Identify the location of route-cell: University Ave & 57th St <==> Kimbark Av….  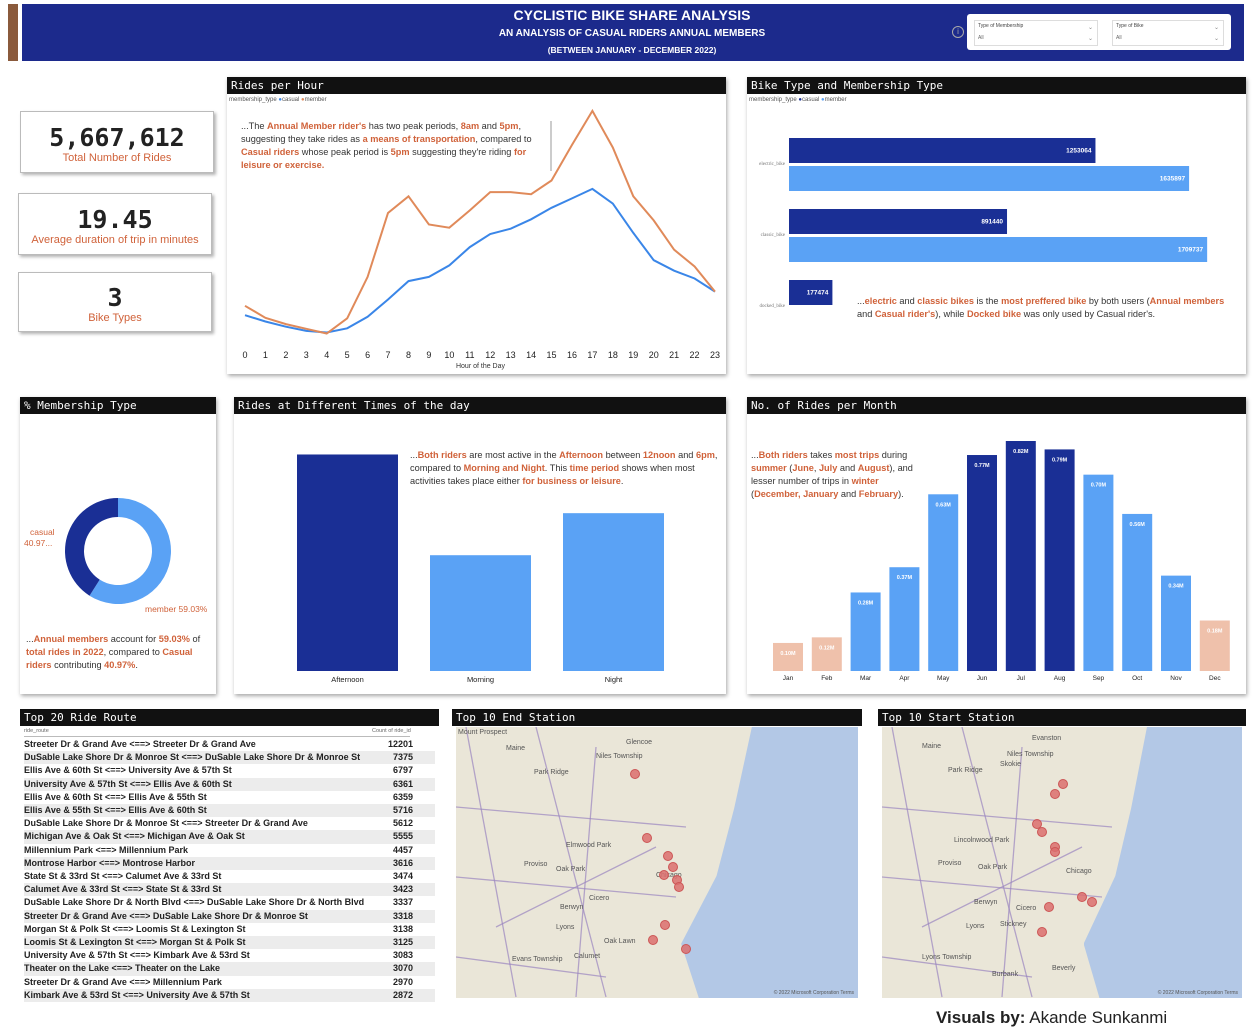
(137, 955).